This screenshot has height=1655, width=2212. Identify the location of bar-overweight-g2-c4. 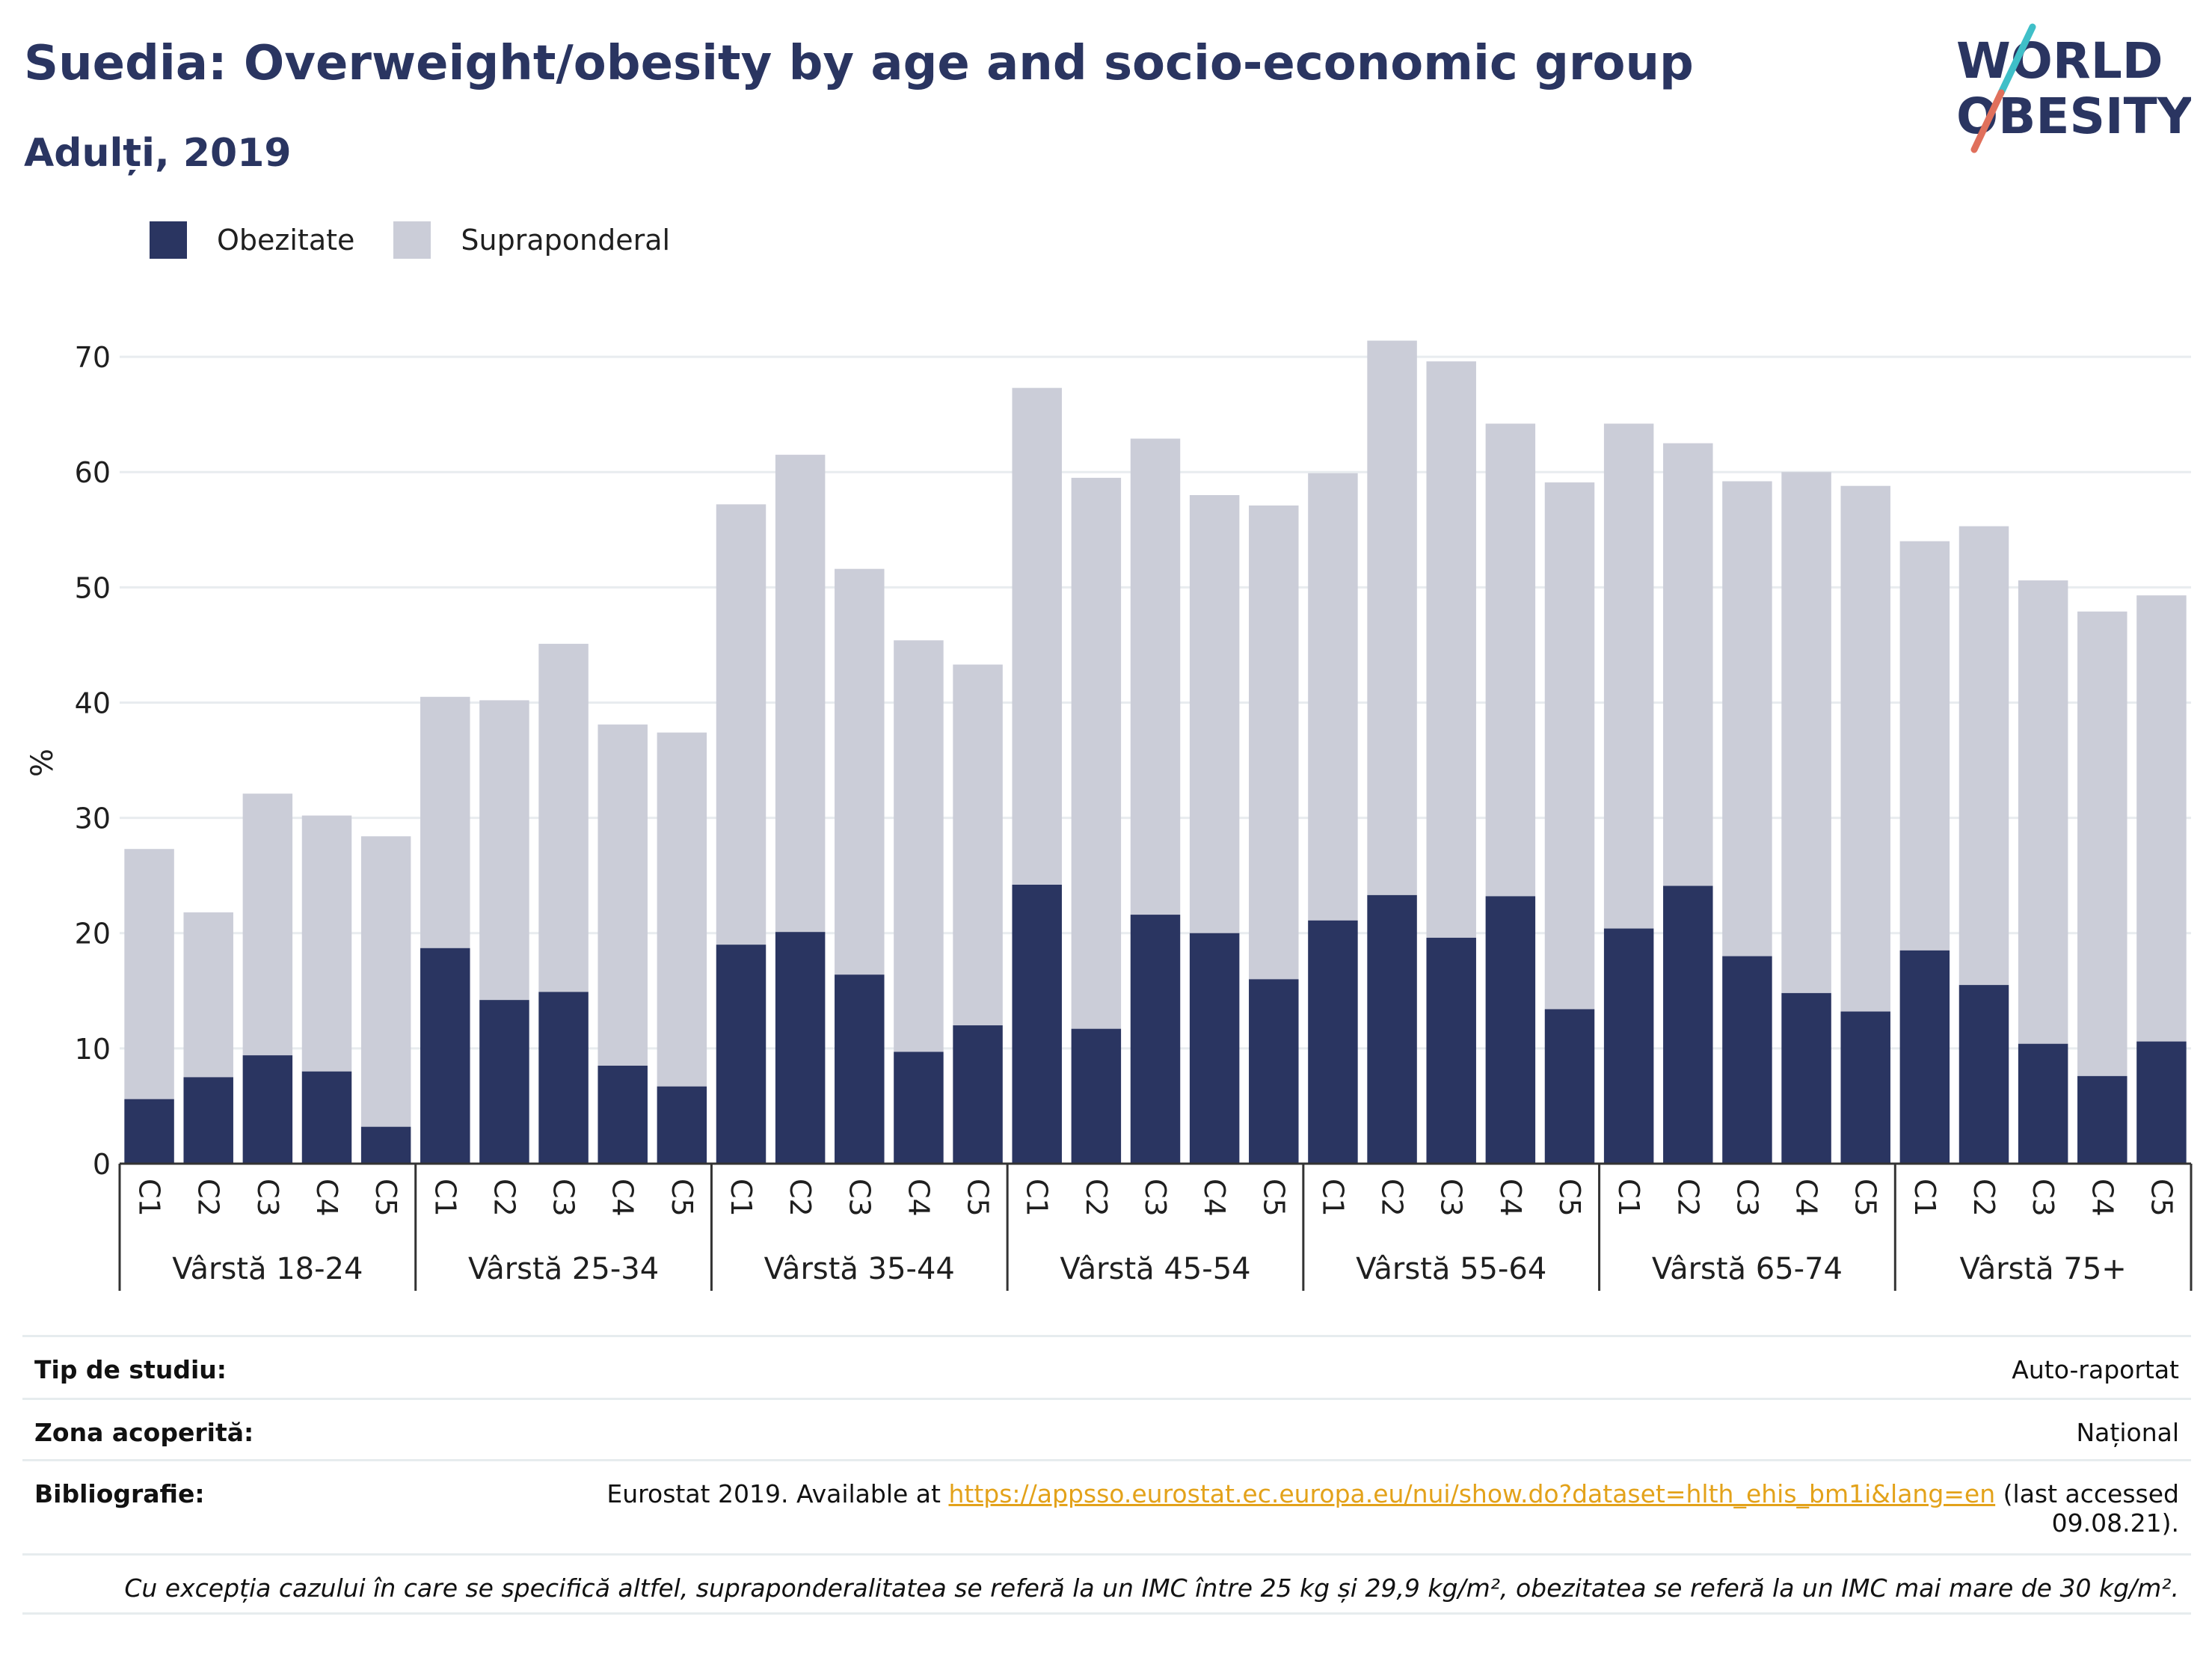
(622, 895).